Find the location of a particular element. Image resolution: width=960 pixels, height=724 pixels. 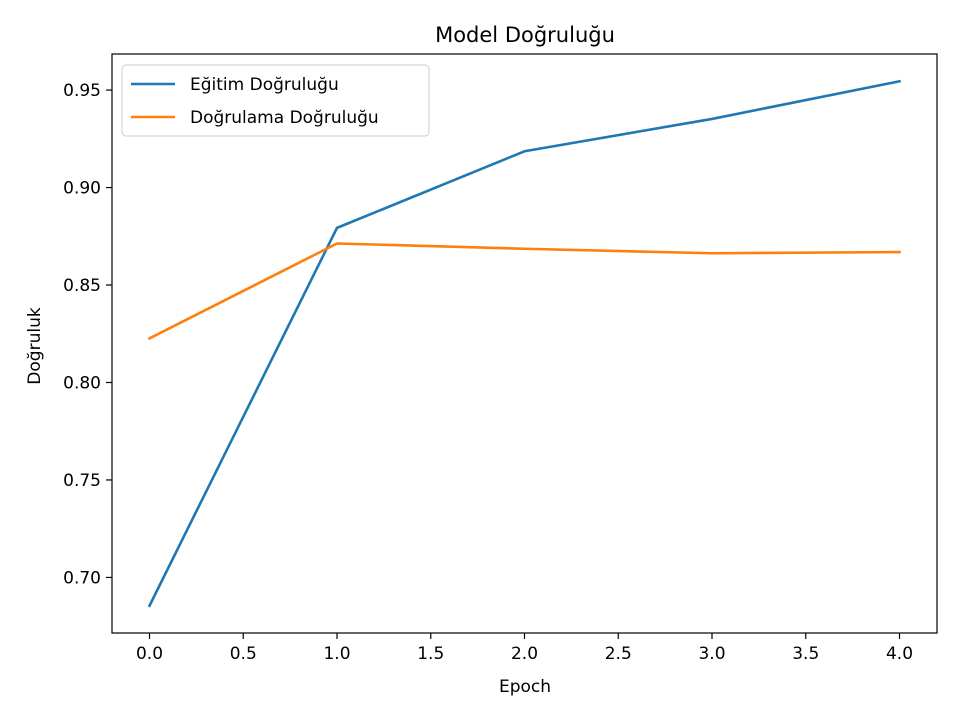

chart-legend: Eğitim Doğruluğu Doğrulama Doğruluğu is located at coordinates (275, 100).